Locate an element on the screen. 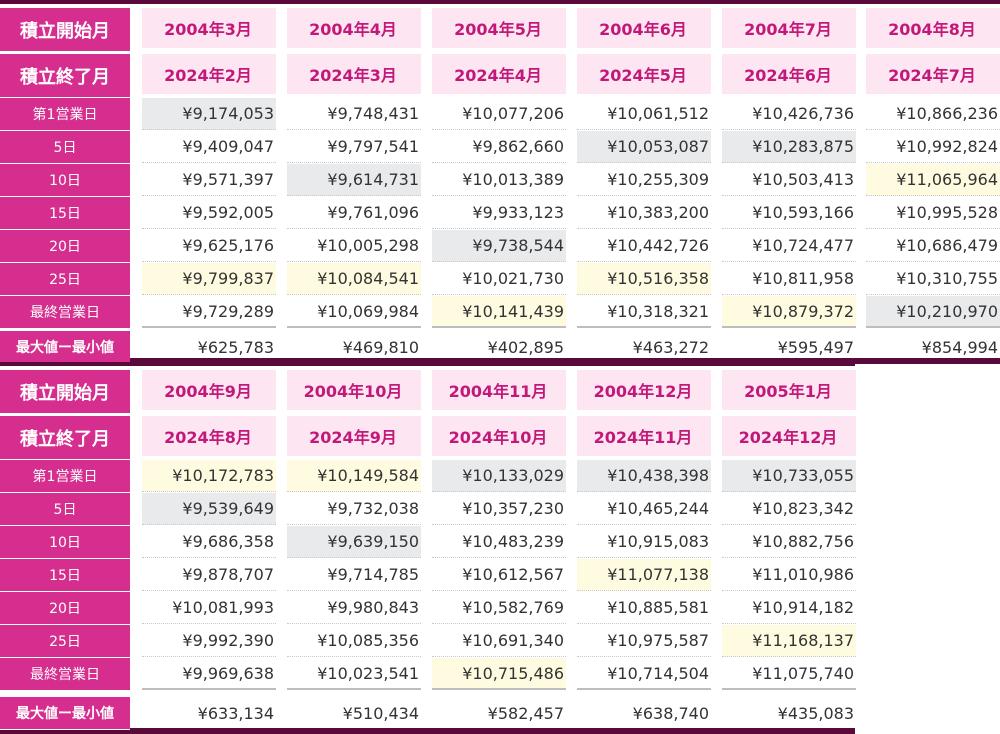 The width and height of the screenshot is (1000, 734). start-month-cell: 2004年3月 is located at coordinates (209, 28).